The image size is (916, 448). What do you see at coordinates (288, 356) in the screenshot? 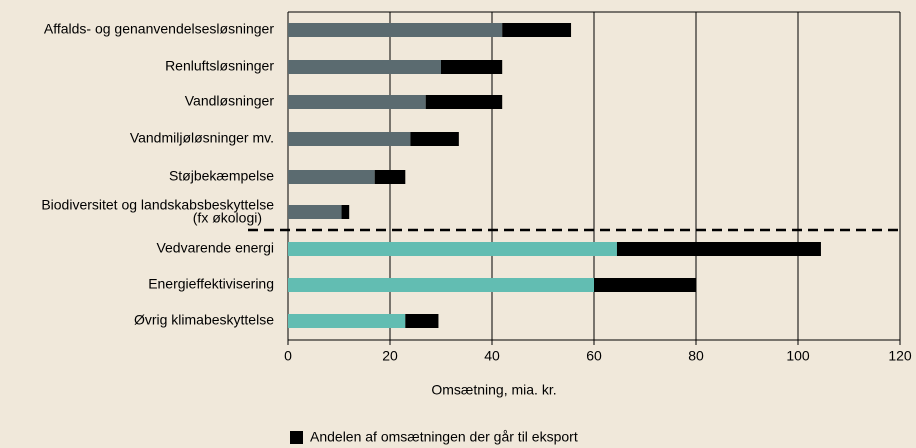
I see `x-tick-label: 0` at bounding box center [288, 356].